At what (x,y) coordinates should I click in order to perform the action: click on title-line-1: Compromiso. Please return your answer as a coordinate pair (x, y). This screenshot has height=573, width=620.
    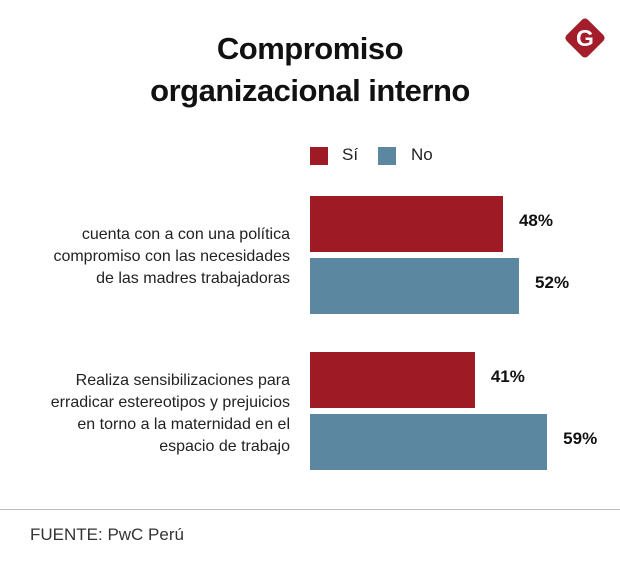
    Looking at the image, I should click on (310, 48).